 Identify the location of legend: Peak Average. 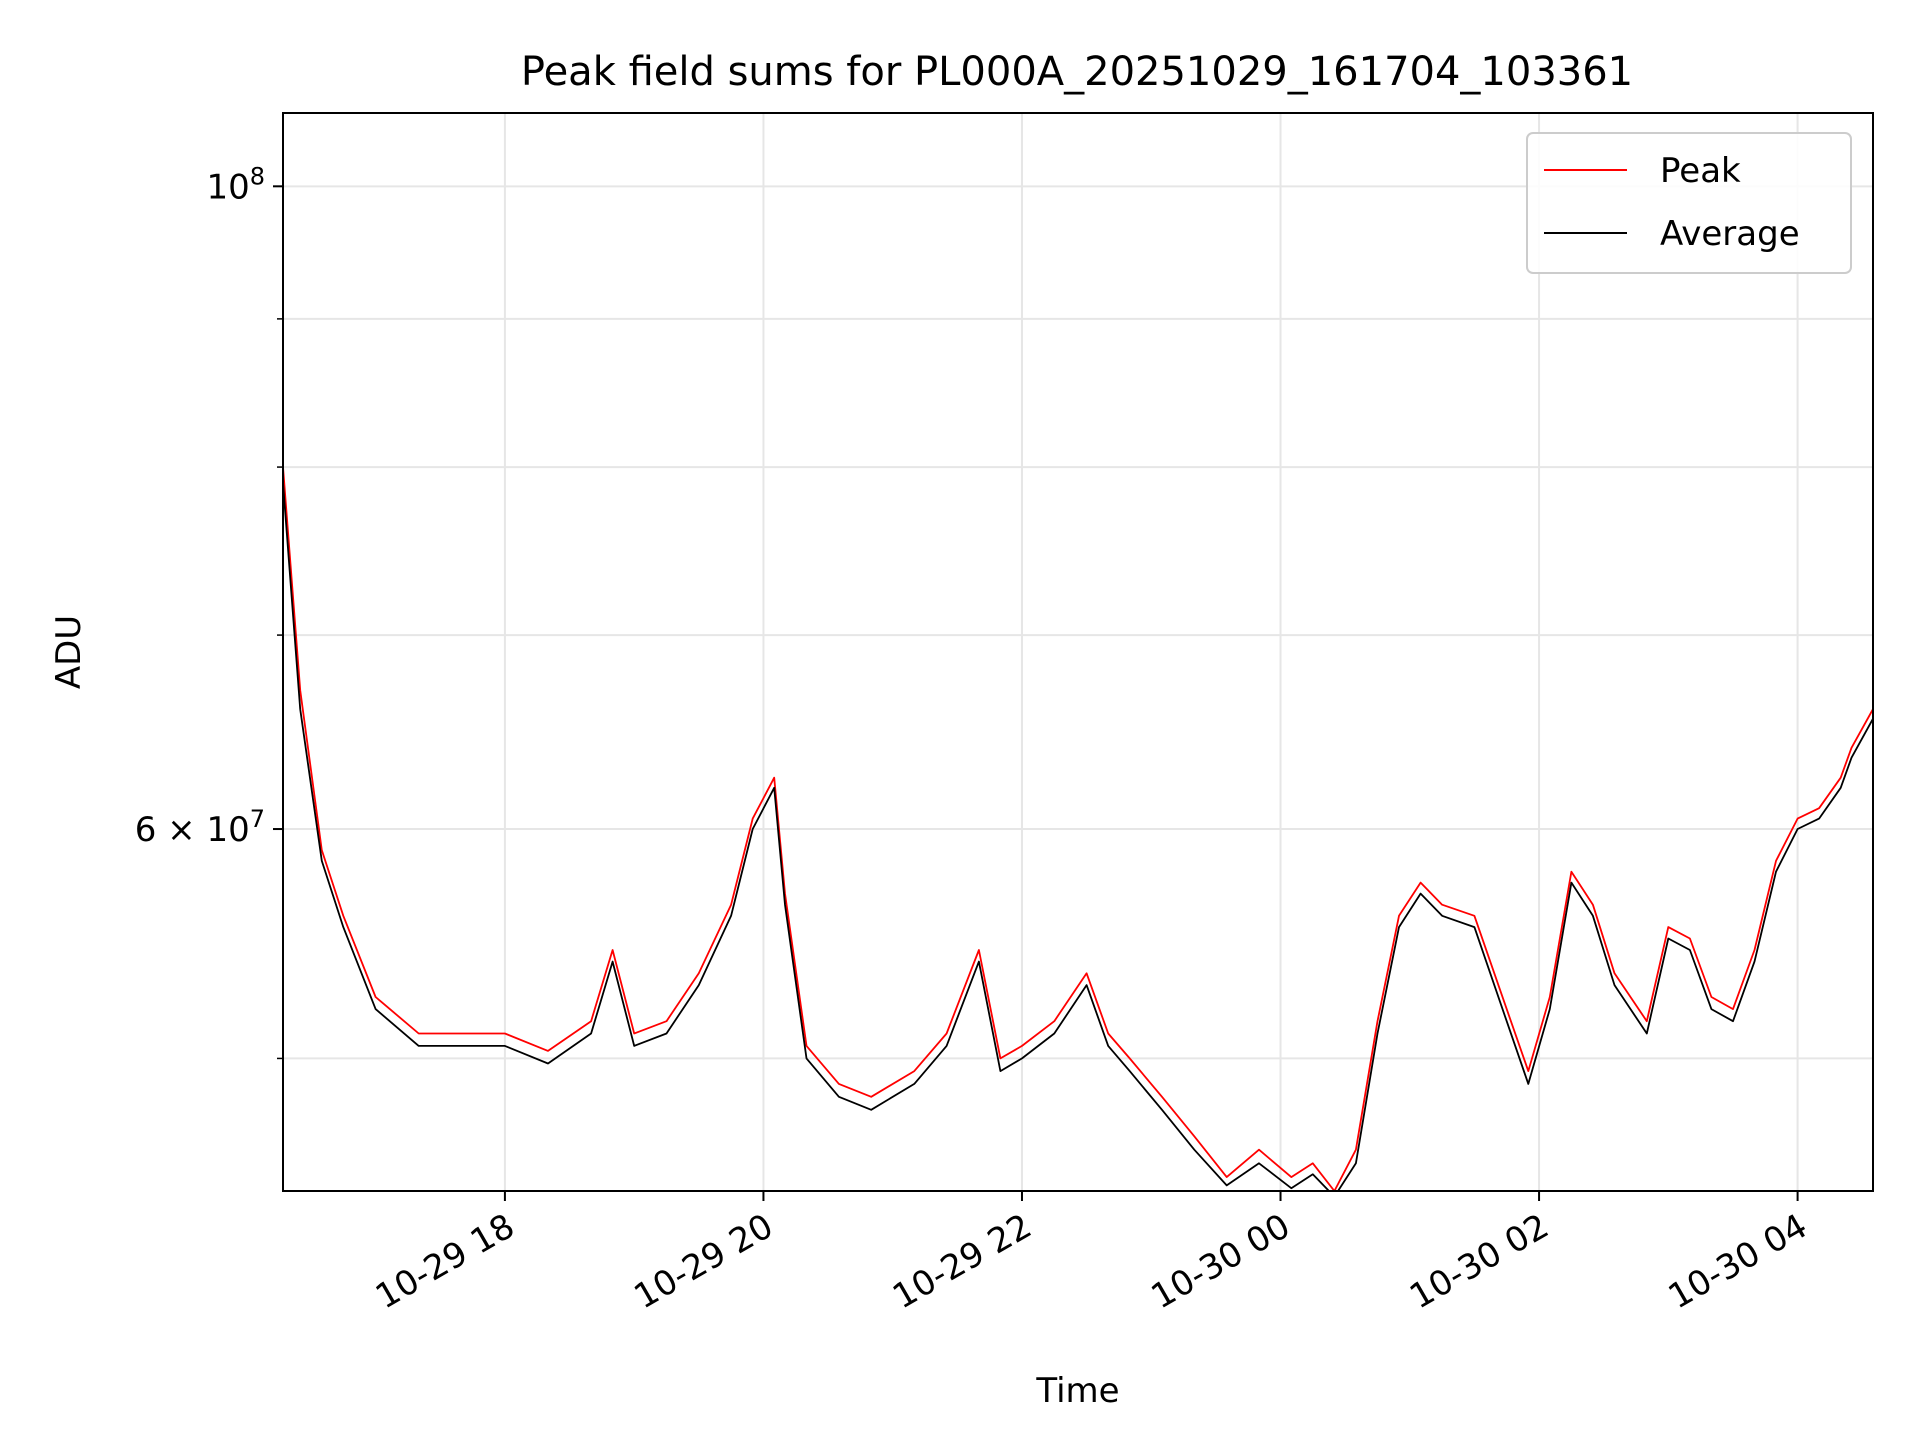
(1689, 203).